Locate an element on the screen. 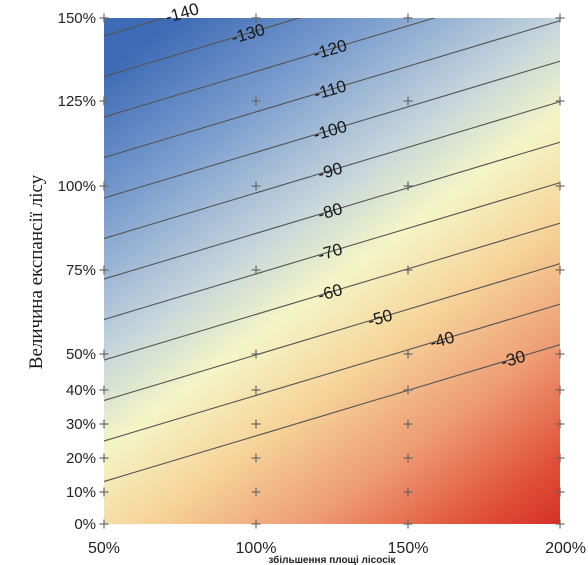 The width and height of the screenshot is (588, 565). y-tick-label: 75% is located at coordinates (81, 270).